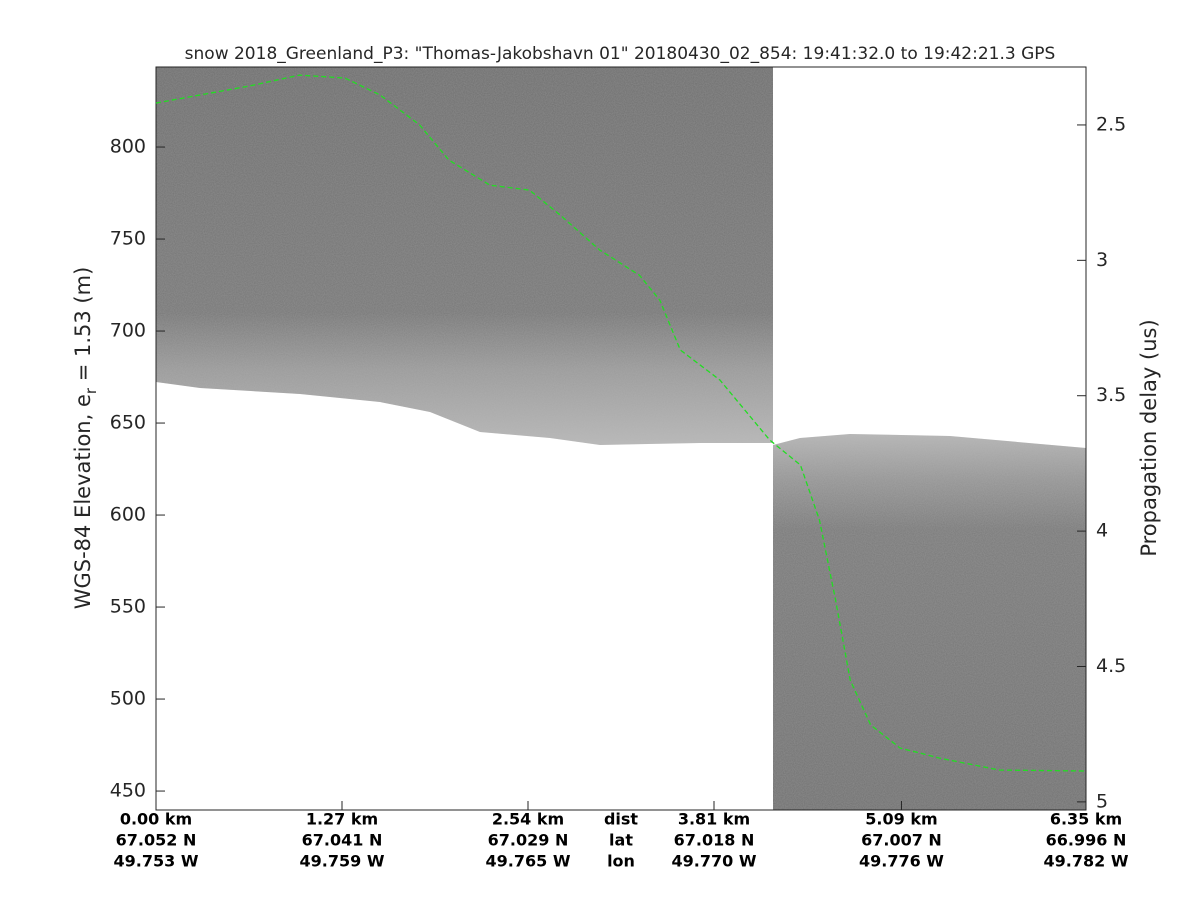 This screenshot has height=900, width=1200. Describe the element at coordinates (714, 840) in the screenshot. I see `lat-label: 67.018 N` at that location.